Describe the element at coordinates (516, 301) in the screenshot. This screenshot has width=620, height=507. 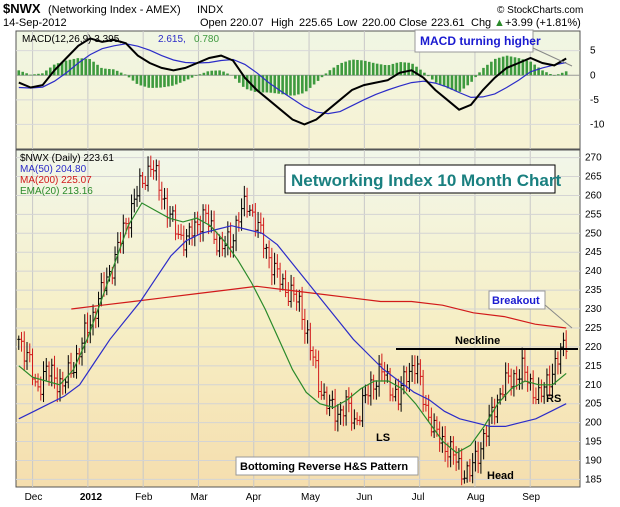
I see `breakout-label: Breakout` at that location.